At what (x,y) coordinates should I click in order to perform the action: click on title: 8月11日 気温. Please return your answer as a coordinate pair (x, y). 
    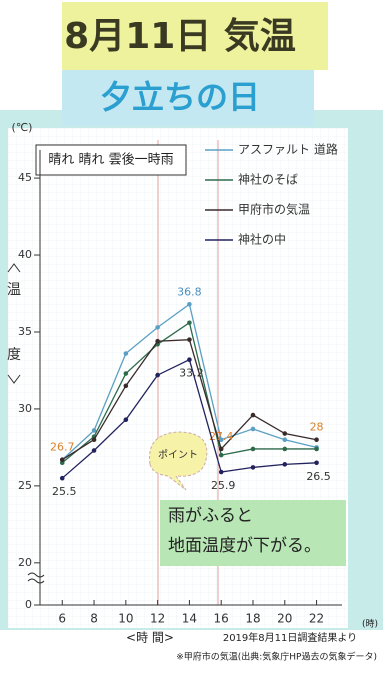
    Looking at the image, I should click on (180, 36).